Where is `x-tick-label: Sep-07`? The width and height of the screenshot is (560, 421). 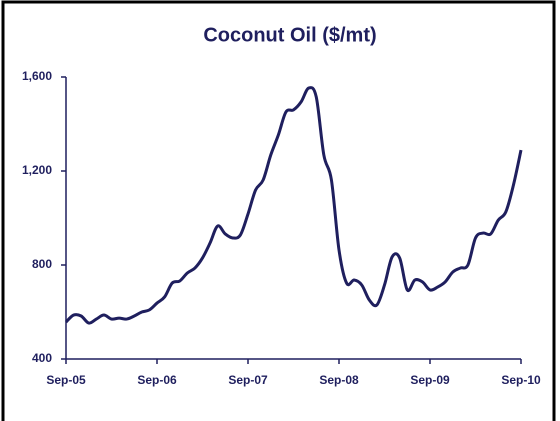 x-tick-label: Sep-07 is located at coordinates (248, 380).